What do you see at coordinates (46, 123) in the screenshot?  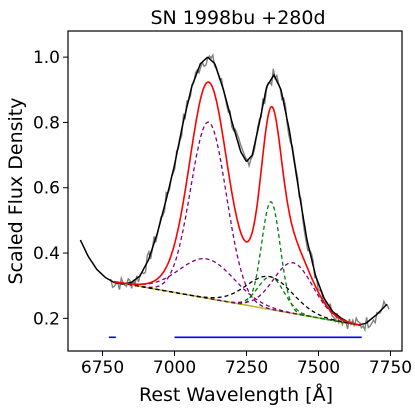 I see `y-tick-label-3: 0.8` at bounding box center [46, 123].